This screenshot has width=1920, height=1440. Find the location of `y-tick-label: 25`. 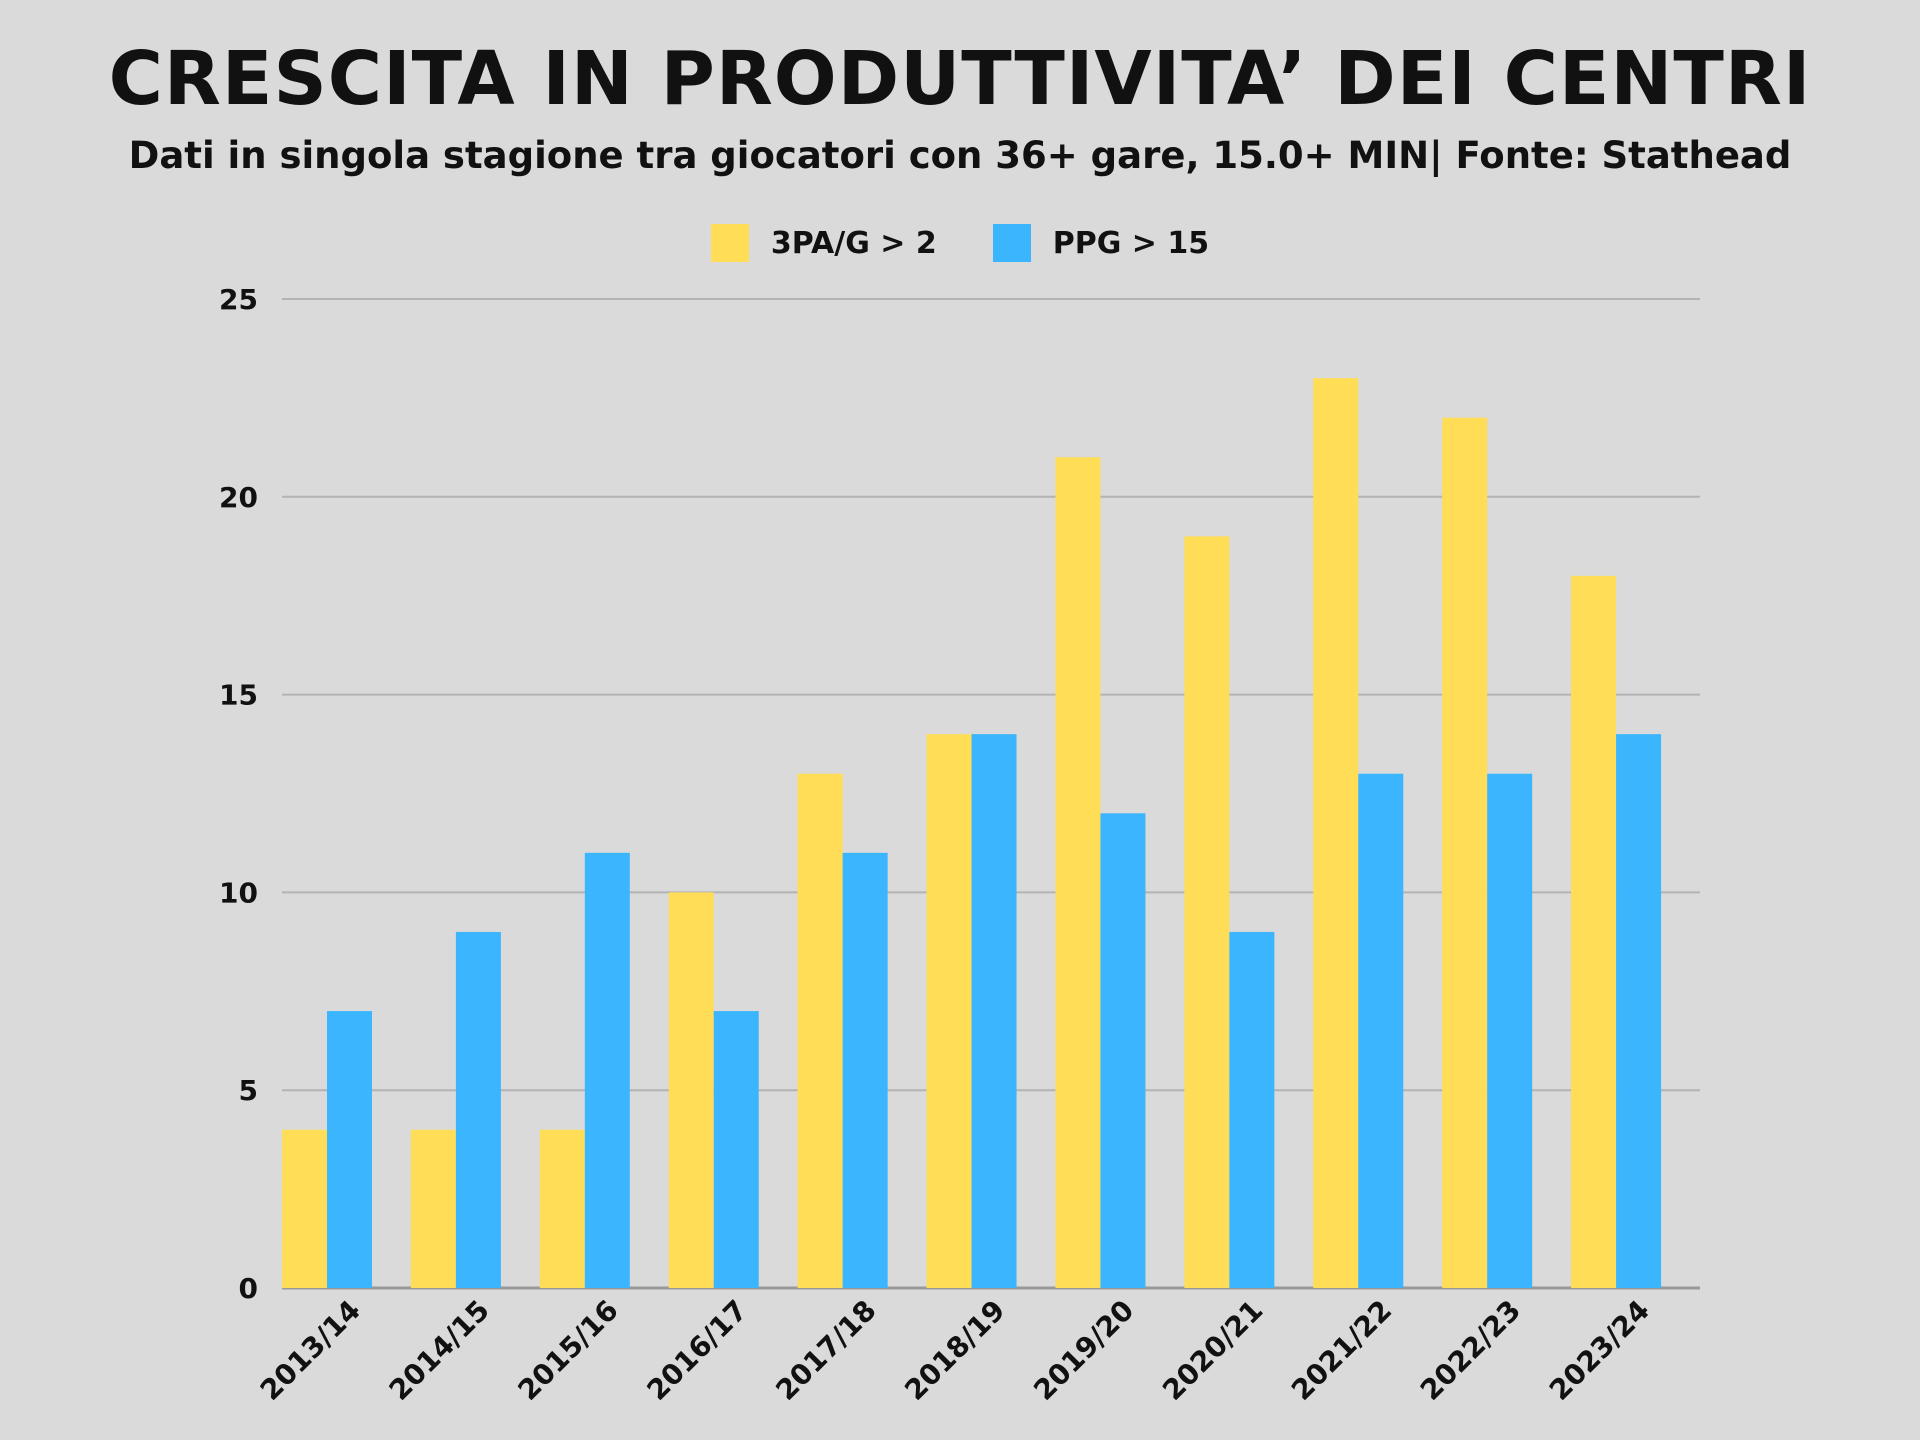

y-tick-label: 25 is located at coordinates (238, 299).